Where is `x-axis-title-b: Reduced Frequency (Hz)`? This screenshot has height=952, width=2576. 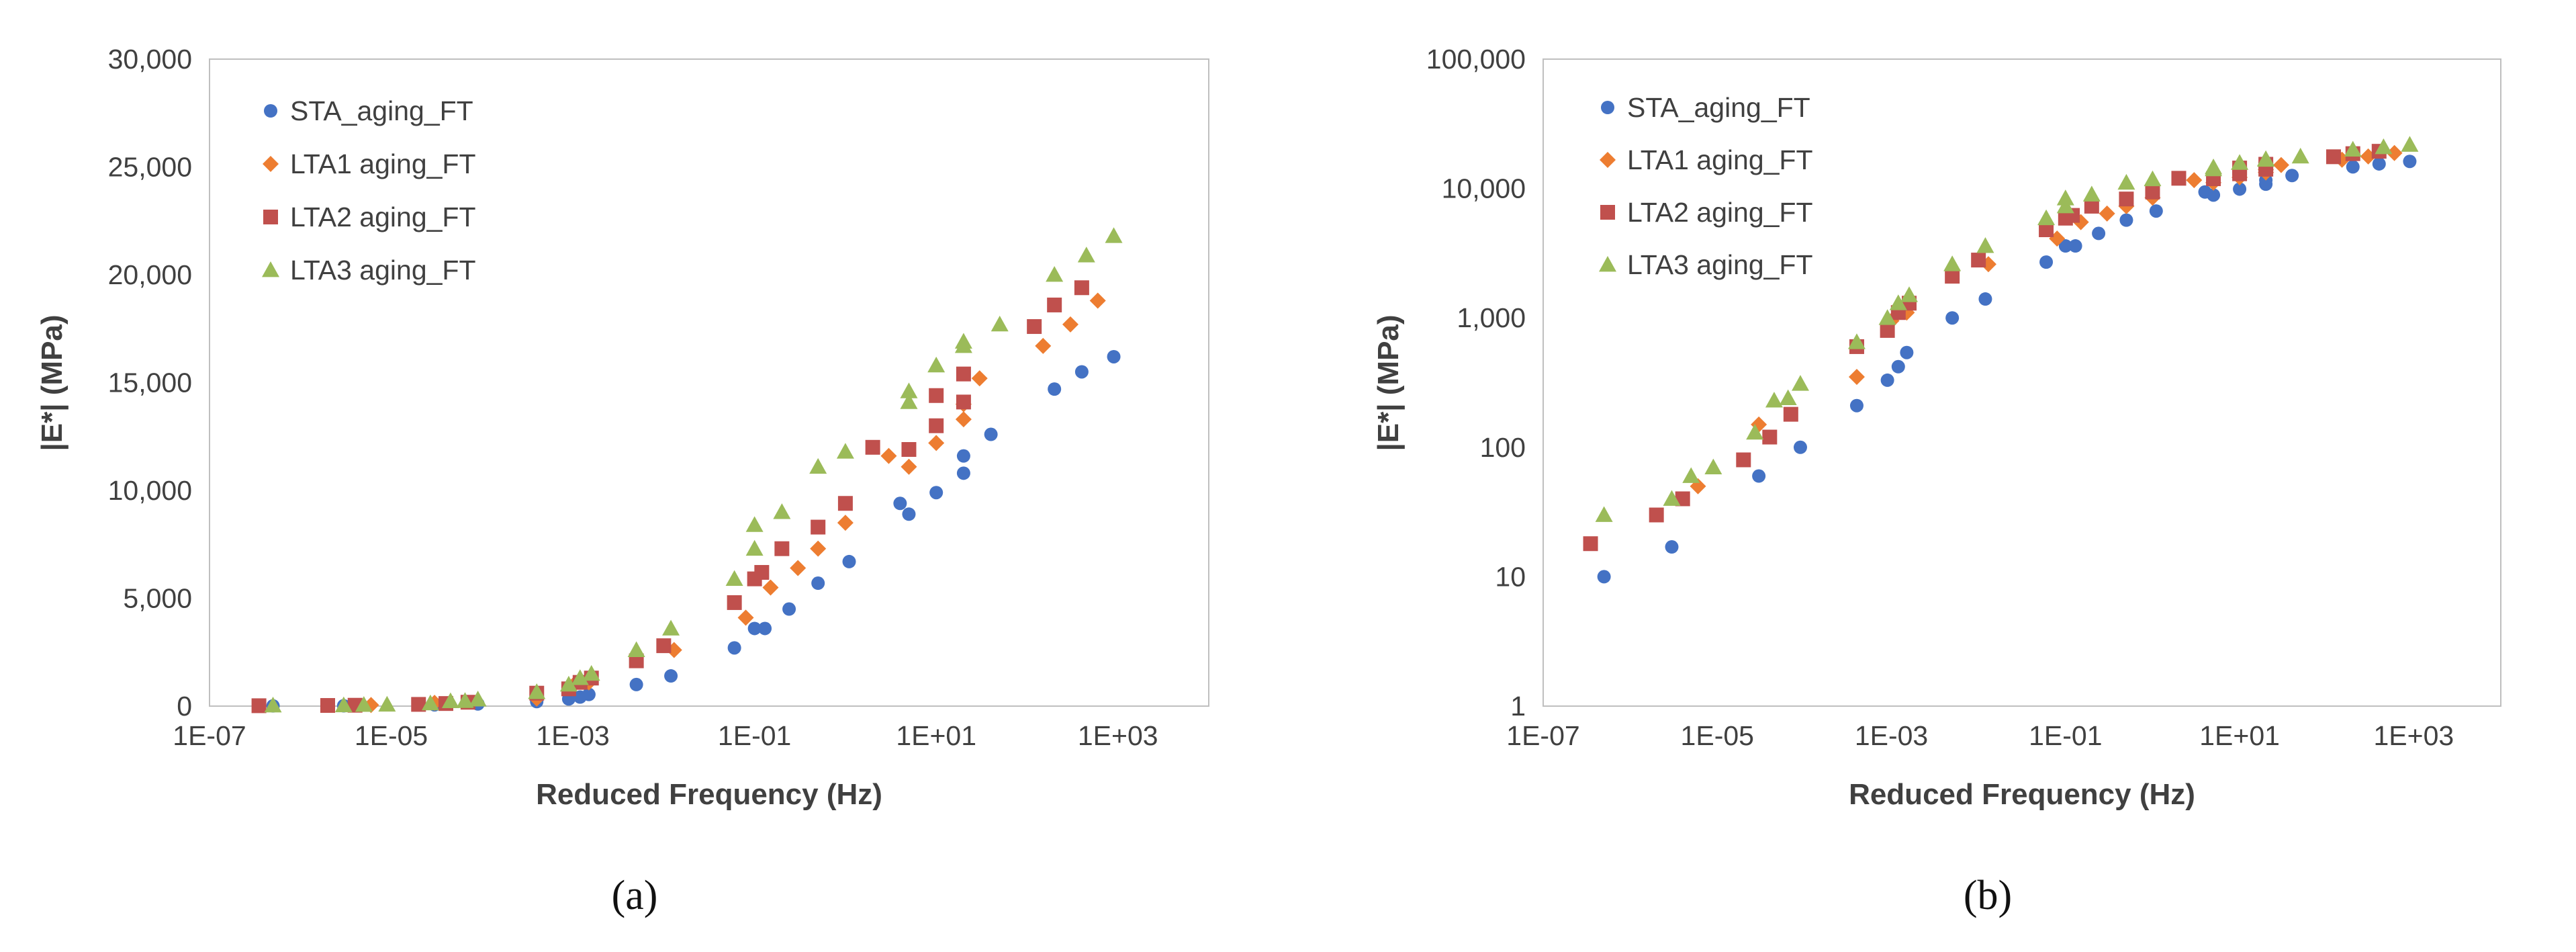 x-axis-title-b: Reduced Frequency (Hz) is located at coordinates (2022, 795).